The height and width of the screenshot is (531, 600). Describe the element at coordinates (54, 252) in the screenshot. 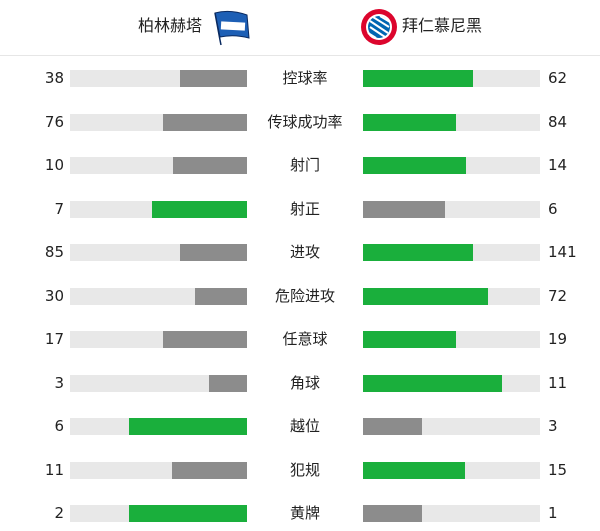

I see `home-value: 85` at that location.